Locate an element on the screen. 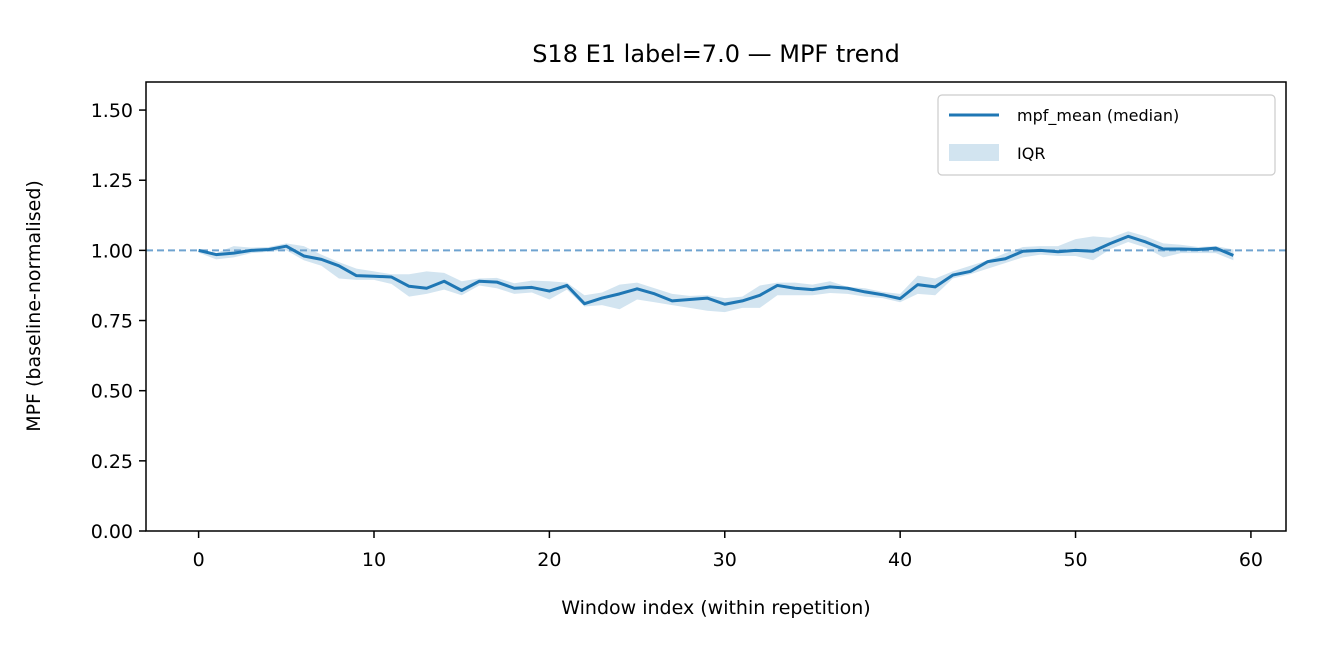  y-axis-label: MPF (baseline-normalised) is located at coordinates (34, 306).